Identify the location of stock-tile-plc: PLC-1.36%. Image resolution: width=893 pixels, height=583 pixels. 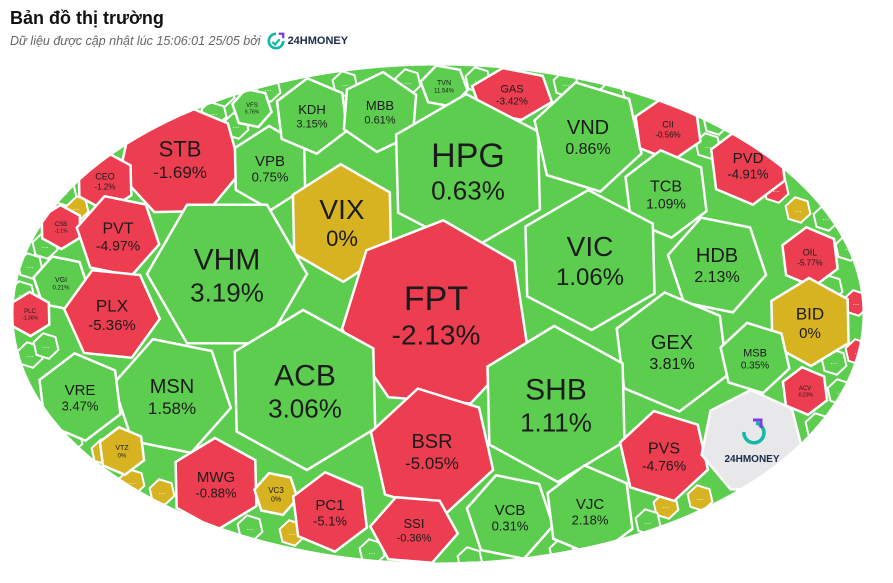
(31, 314).